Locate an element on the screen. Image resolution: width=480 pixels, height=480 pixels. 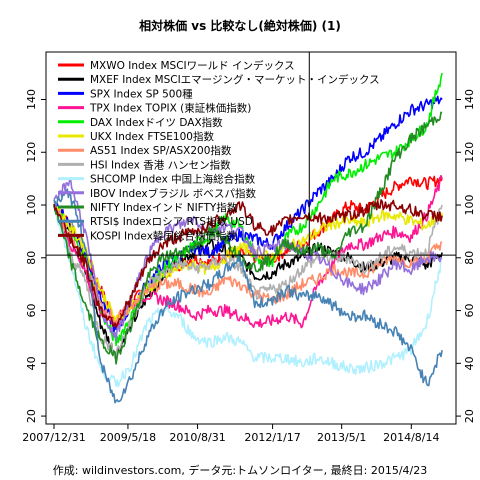
x-tick-label: 2014/8/14 is located at coordinates (411, 437).